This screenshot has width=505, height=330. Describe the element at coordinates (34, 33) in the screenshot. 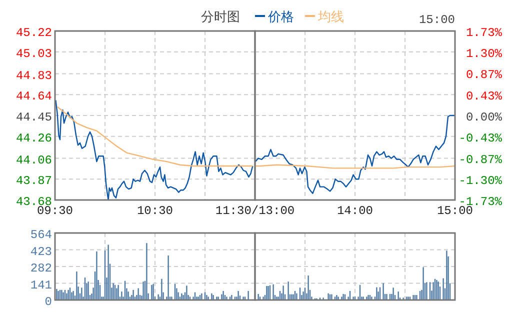

I see `y-tick-label: 45.22` at that location.